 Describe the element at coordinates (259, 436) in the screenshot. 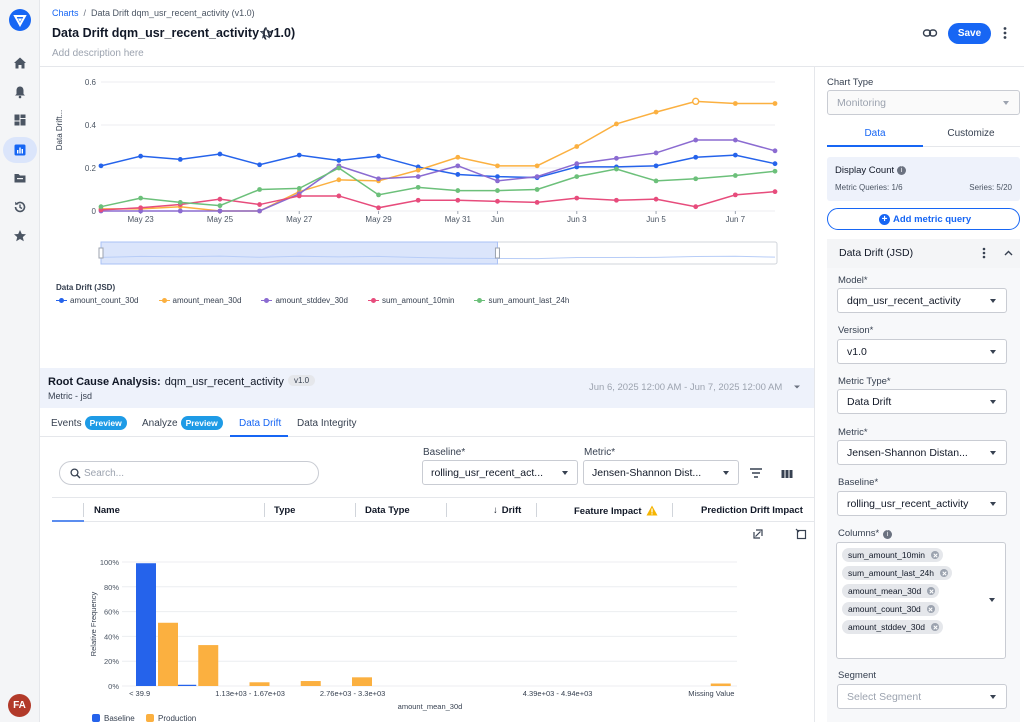

I see `active-tab-indicator` at that location.